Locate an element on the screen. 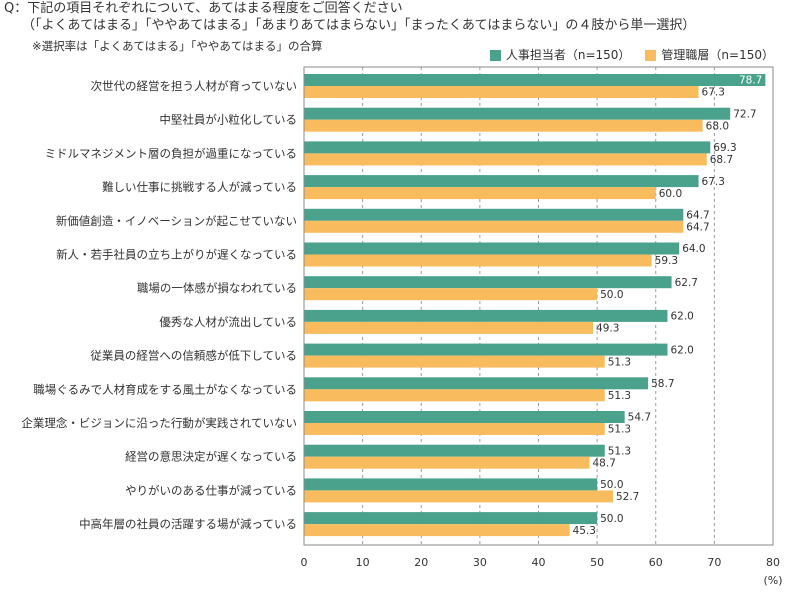  value-label-hr-staff: 67.3 is located at coordinates (713, 182).